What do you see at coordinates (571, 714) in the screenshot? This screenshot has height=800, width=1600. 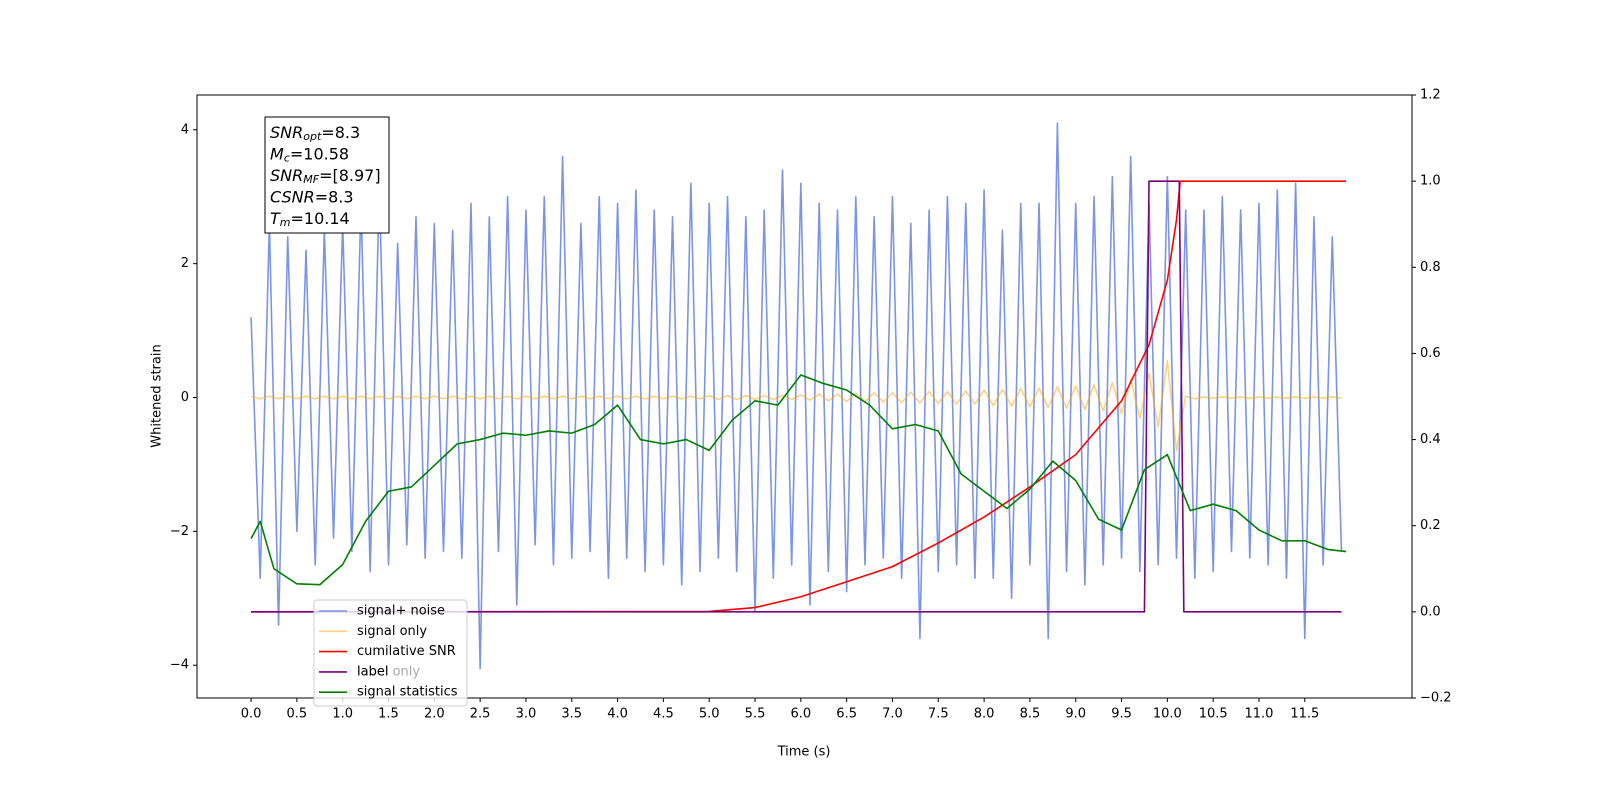 I see `x-tick-label: 3.5` at bounding box center [571, 714].